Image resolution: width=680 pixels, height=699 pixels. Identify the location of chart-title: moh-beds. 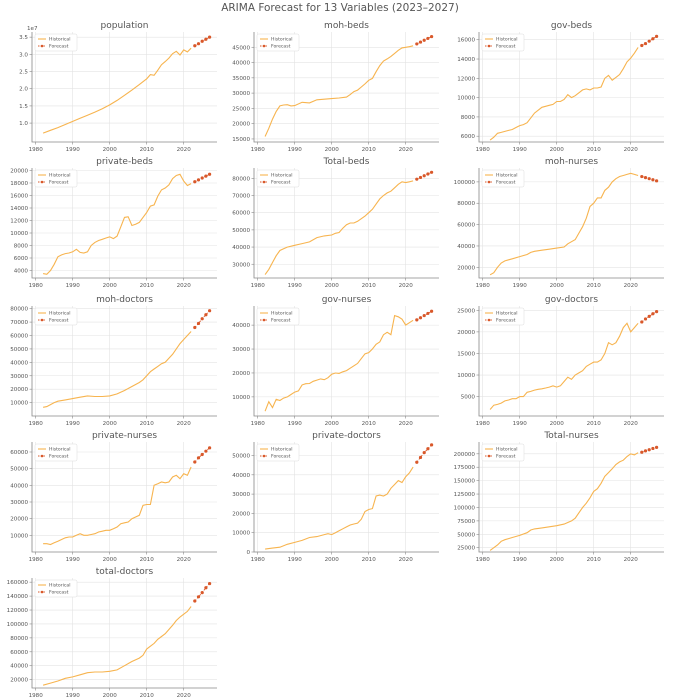
(346, 26).